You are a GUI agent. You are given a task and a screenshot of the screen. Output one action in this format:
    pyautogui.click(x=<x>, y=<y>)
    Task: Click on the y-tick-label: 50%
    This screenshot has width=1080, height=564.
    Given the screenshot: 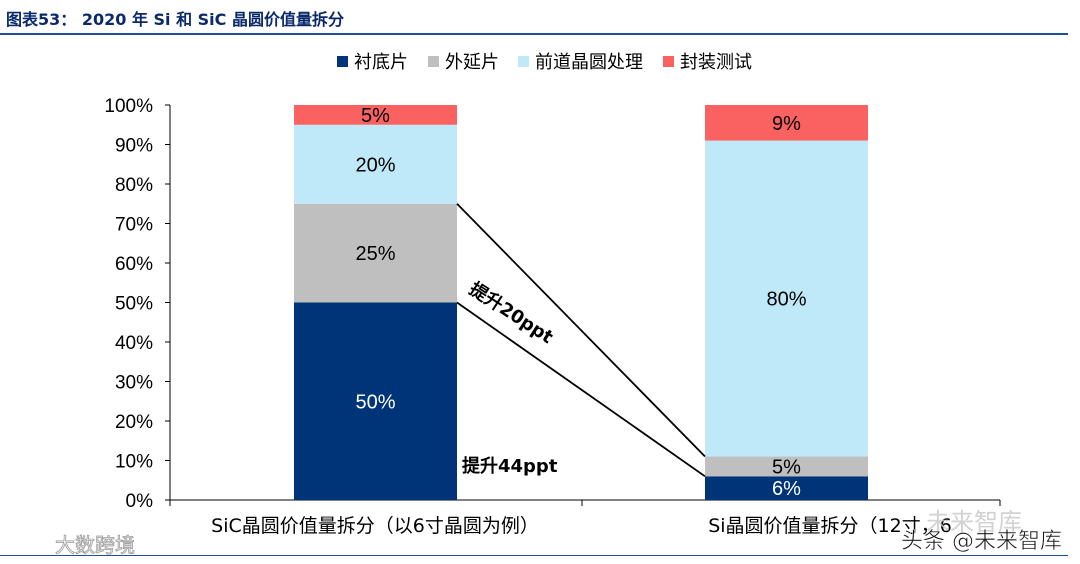 What is the action you would take?
    pyautogui.click(x=134, y=304)
    